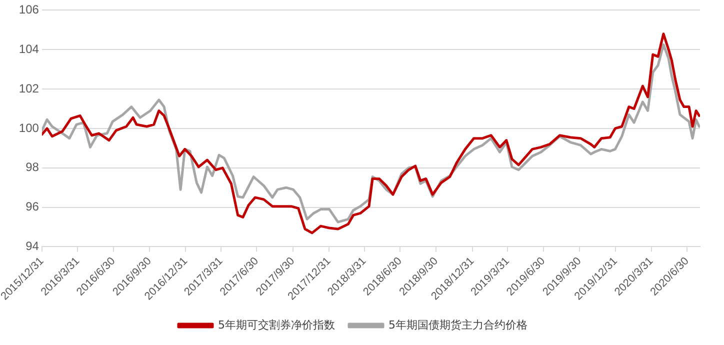 This screenshot has width=724, height=345. I want to click on y-tick-label: 102, so click(29, 88).